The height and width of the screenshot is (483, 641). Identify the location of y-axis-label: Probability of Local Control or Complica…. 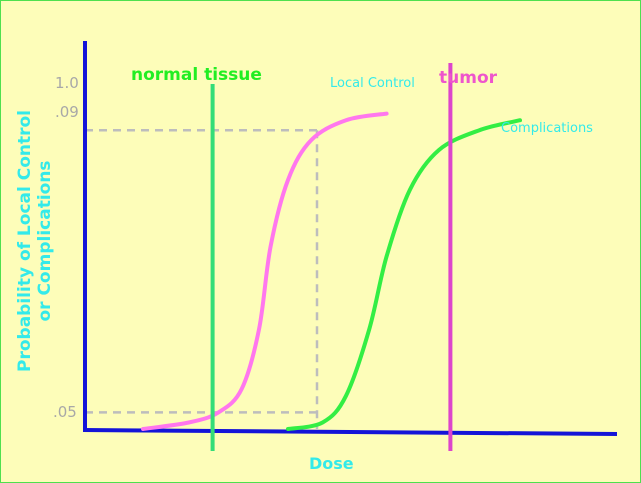
(35, 241).